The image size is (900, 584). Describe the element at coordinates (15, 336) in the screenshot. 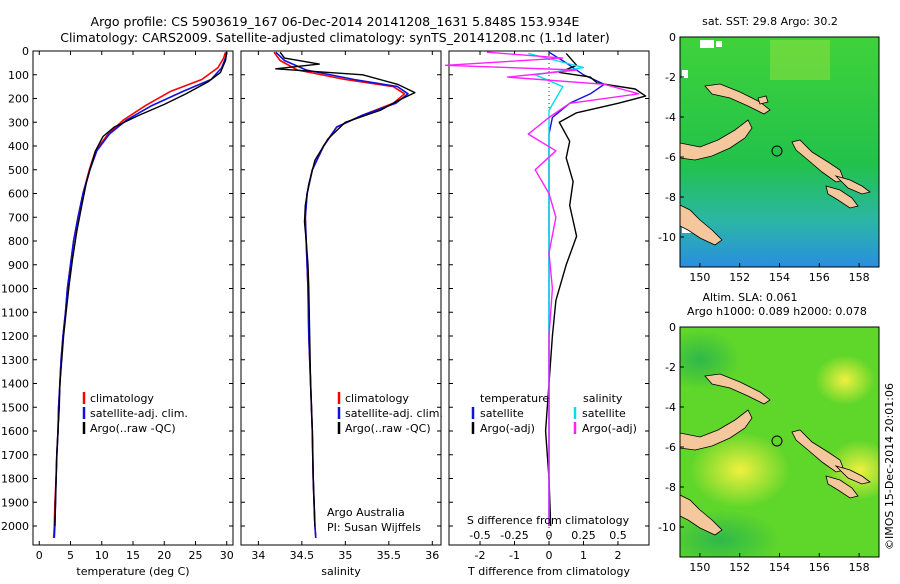

I see `y-tick-label: 1200` at that location.